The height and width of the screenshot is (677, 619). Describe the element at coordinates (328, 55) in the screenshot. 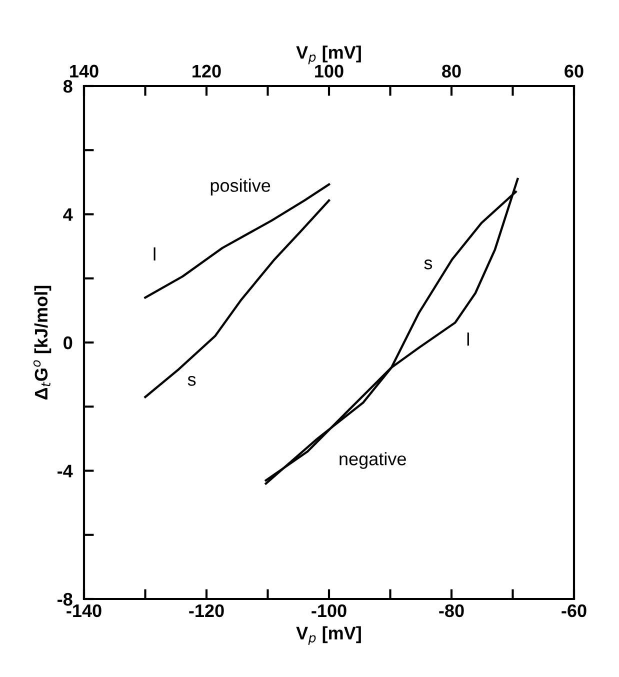

I see `x2-axis-title: V$_{p}$ [mV]` at that location.